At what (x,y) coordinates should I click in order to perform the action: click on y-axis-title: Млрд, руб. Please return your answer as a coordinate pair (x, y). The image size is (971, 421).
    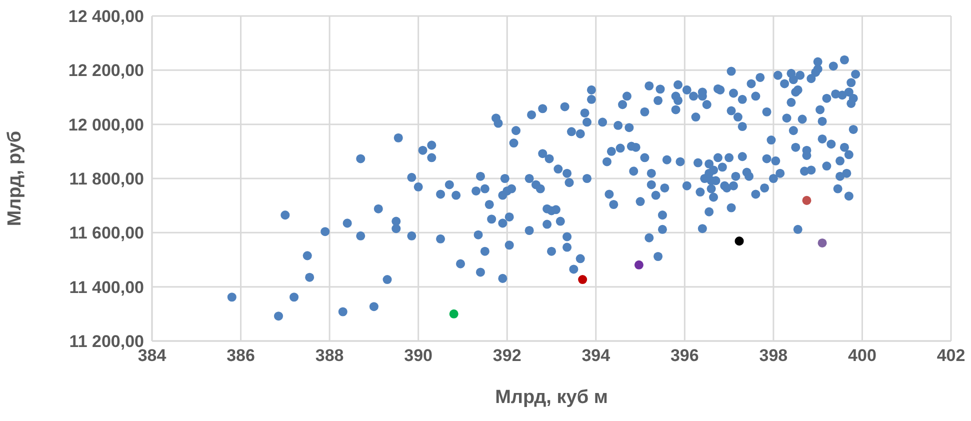
    Looking at the image, I should click on (15, 178).